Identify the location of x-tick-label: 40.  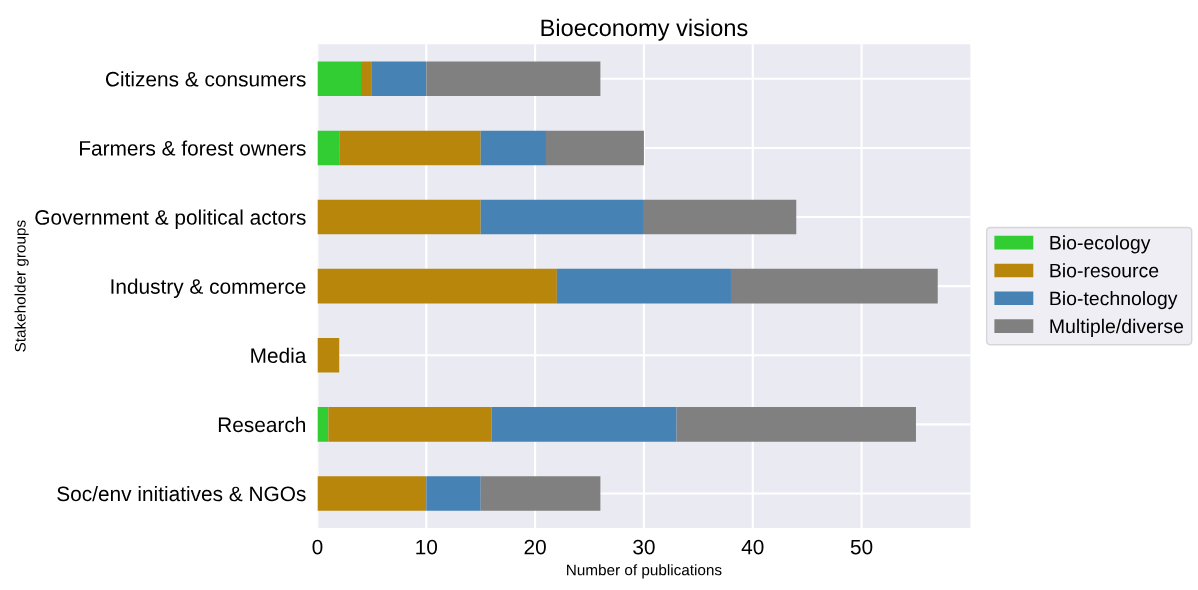
(752, 547).